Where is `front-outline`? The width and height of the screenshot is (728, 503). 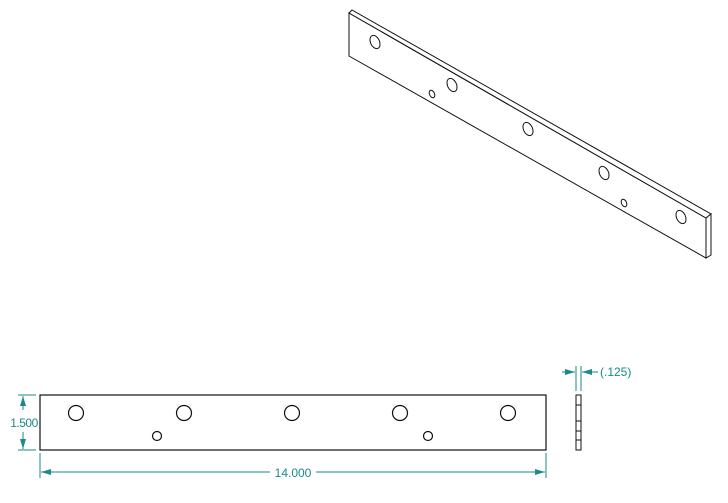
front-outline is located at coordinates (293, 422).